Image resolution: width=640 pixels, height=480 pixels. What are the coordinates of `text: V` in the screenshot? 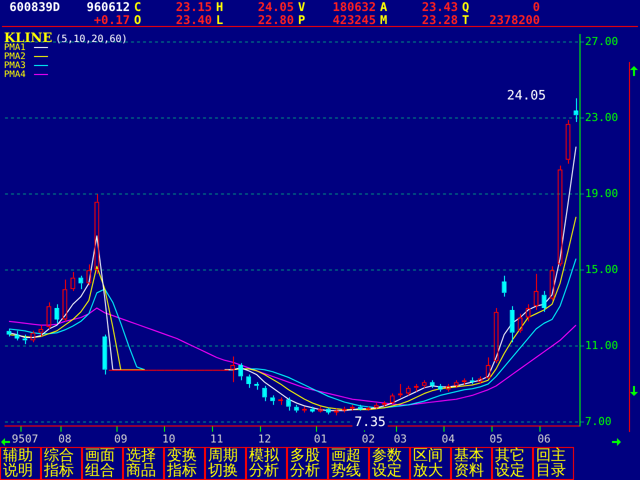 It's located at (302, 7).